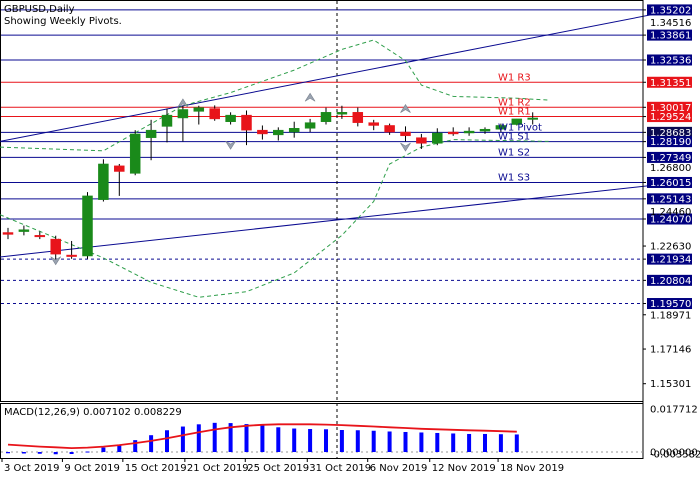 This screenshot has height=483, width=700. I want to click on macd-y-tick-label: 0.017712, so click(674, 410).